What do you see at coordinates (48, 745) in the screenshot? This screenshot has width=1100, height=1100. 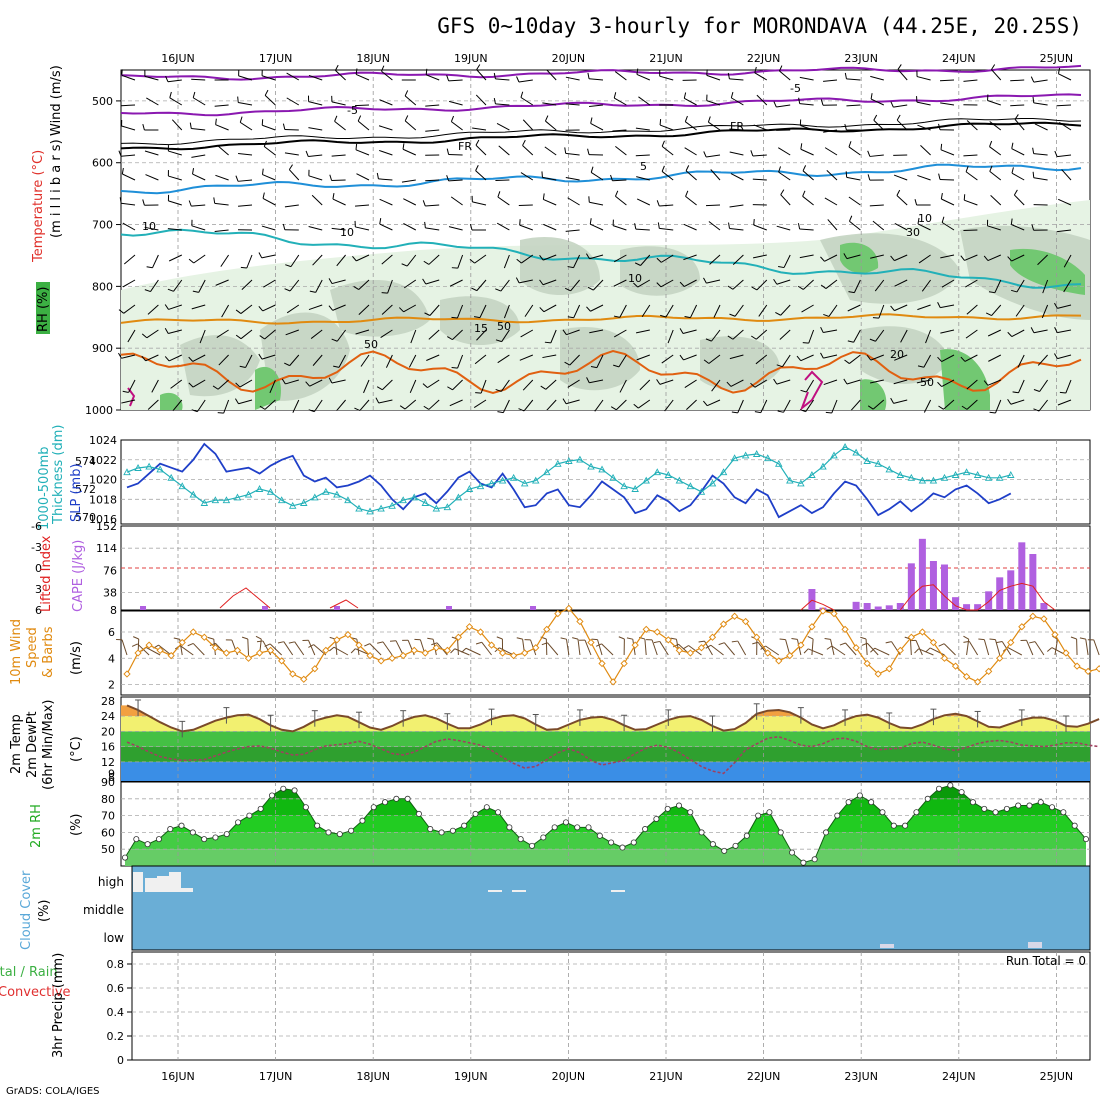 I see `temp2m-label-3: (6hr Min/Max)` at bounding box center [48, 745].